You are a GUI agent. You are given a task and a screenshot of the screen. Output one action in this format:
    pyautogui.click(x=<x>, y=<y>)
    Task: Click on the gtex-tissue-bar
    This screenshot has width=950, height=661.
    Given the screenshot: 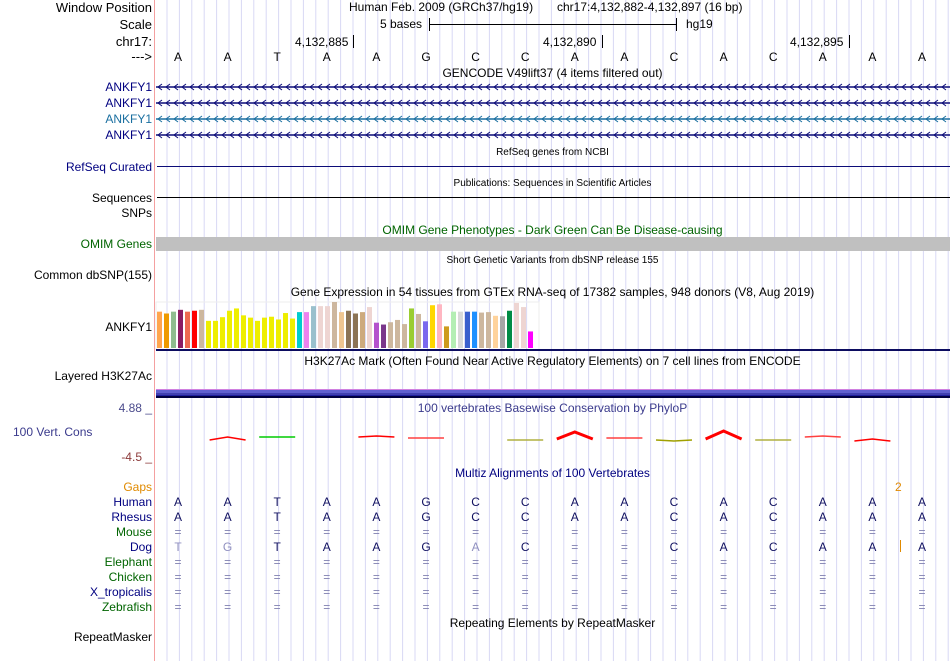 What is the action you would take?
    pyautogui.click(x=453, y=329)
    